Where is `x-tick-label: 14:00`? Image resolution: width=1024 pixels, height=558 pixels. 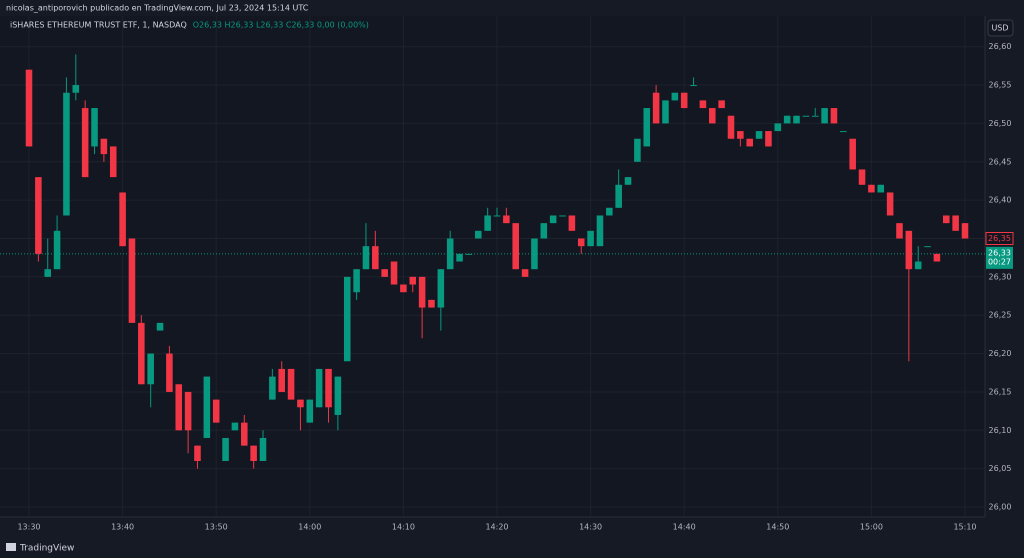 x-tick-label: 14:00 is located at coordinates (309, 527).